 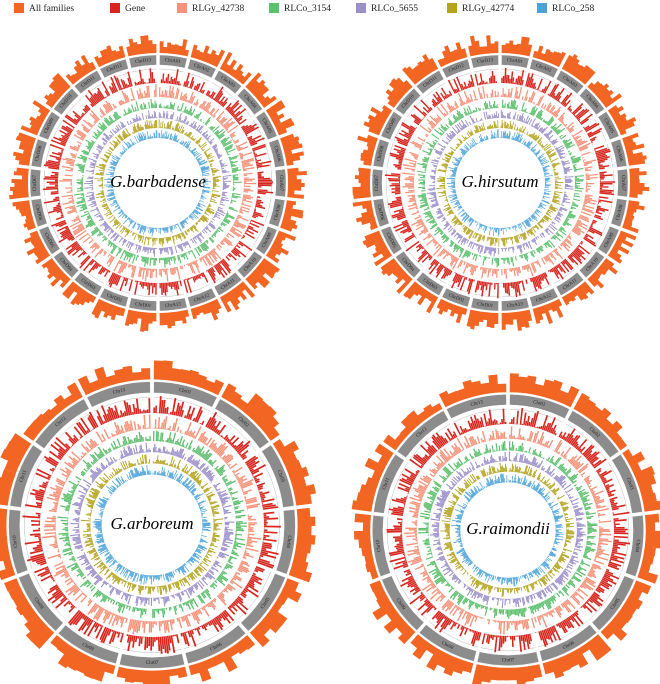 What do you see at coordinates (447, 646) in the screenshot?
I see `chromosome-label: Chr08` at bounding box center [447, 646].